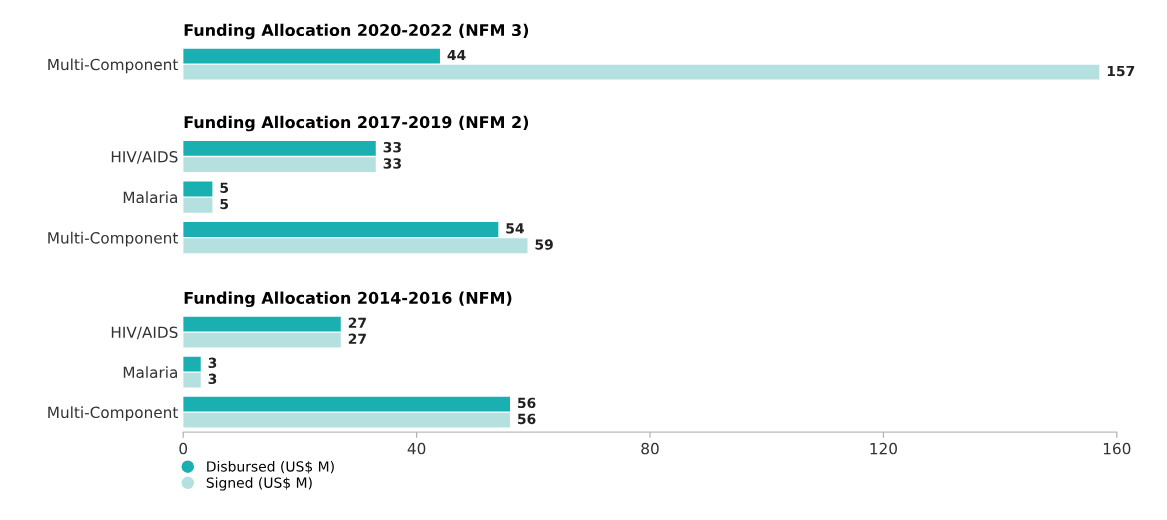 The image size is (1167, 520). Describe the element at coordinates (1117, 448) in the screenshot. I see `x-tick-label: 160` at that location.